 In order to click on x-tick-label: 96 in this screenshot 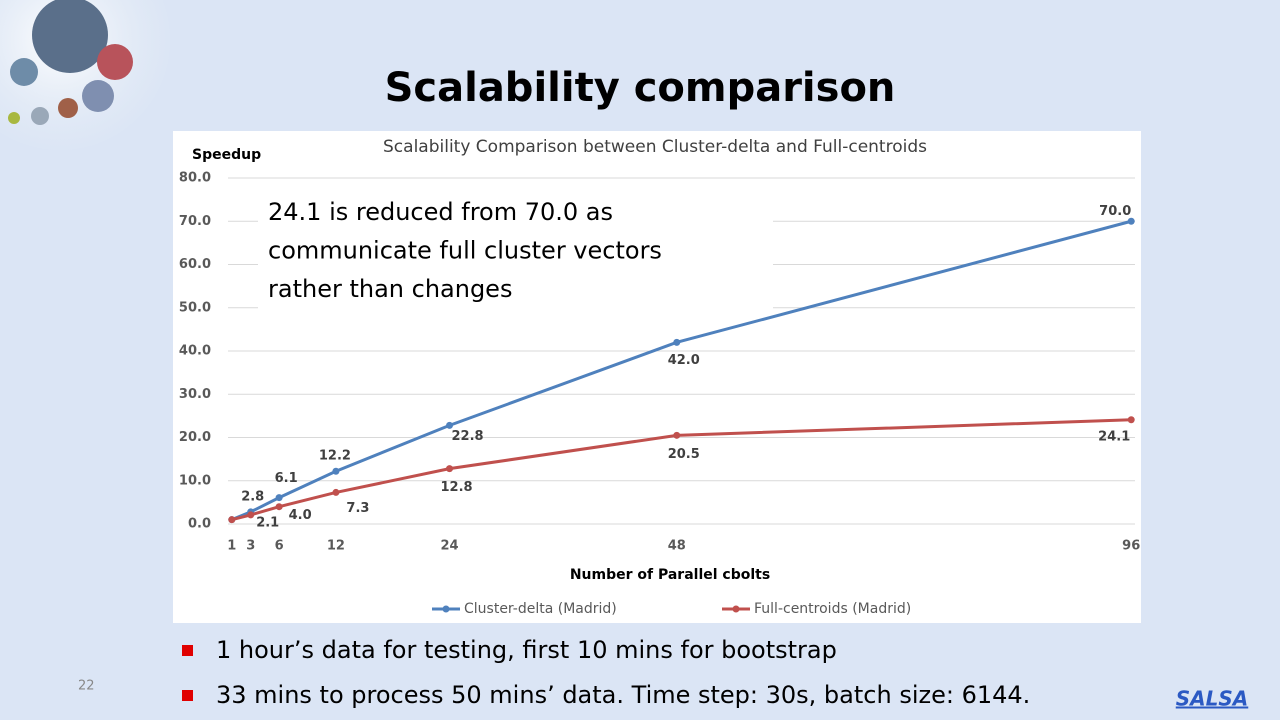, I will do `click(1131, 546)`.